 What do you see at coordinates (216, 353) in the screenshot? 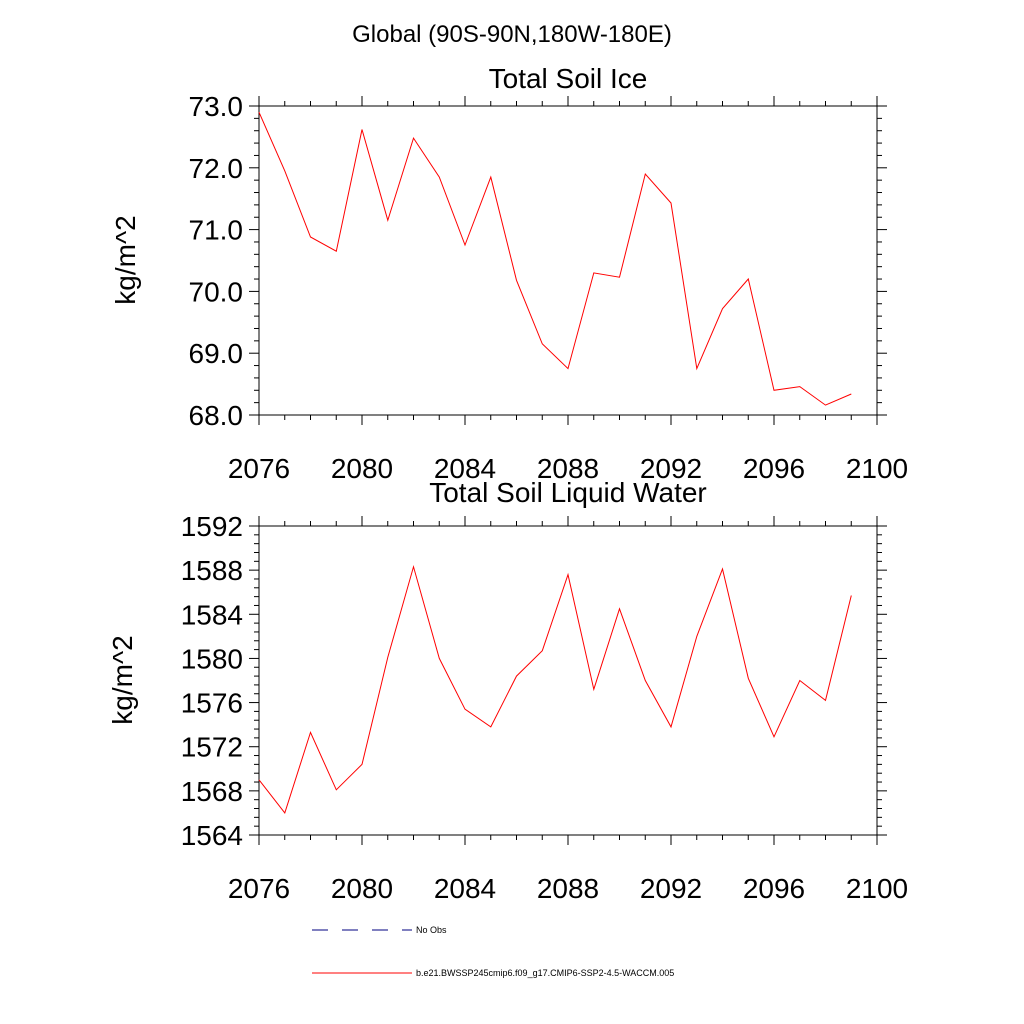
I see `y-tick-label: 69.0` at bounding box center [216, 353].